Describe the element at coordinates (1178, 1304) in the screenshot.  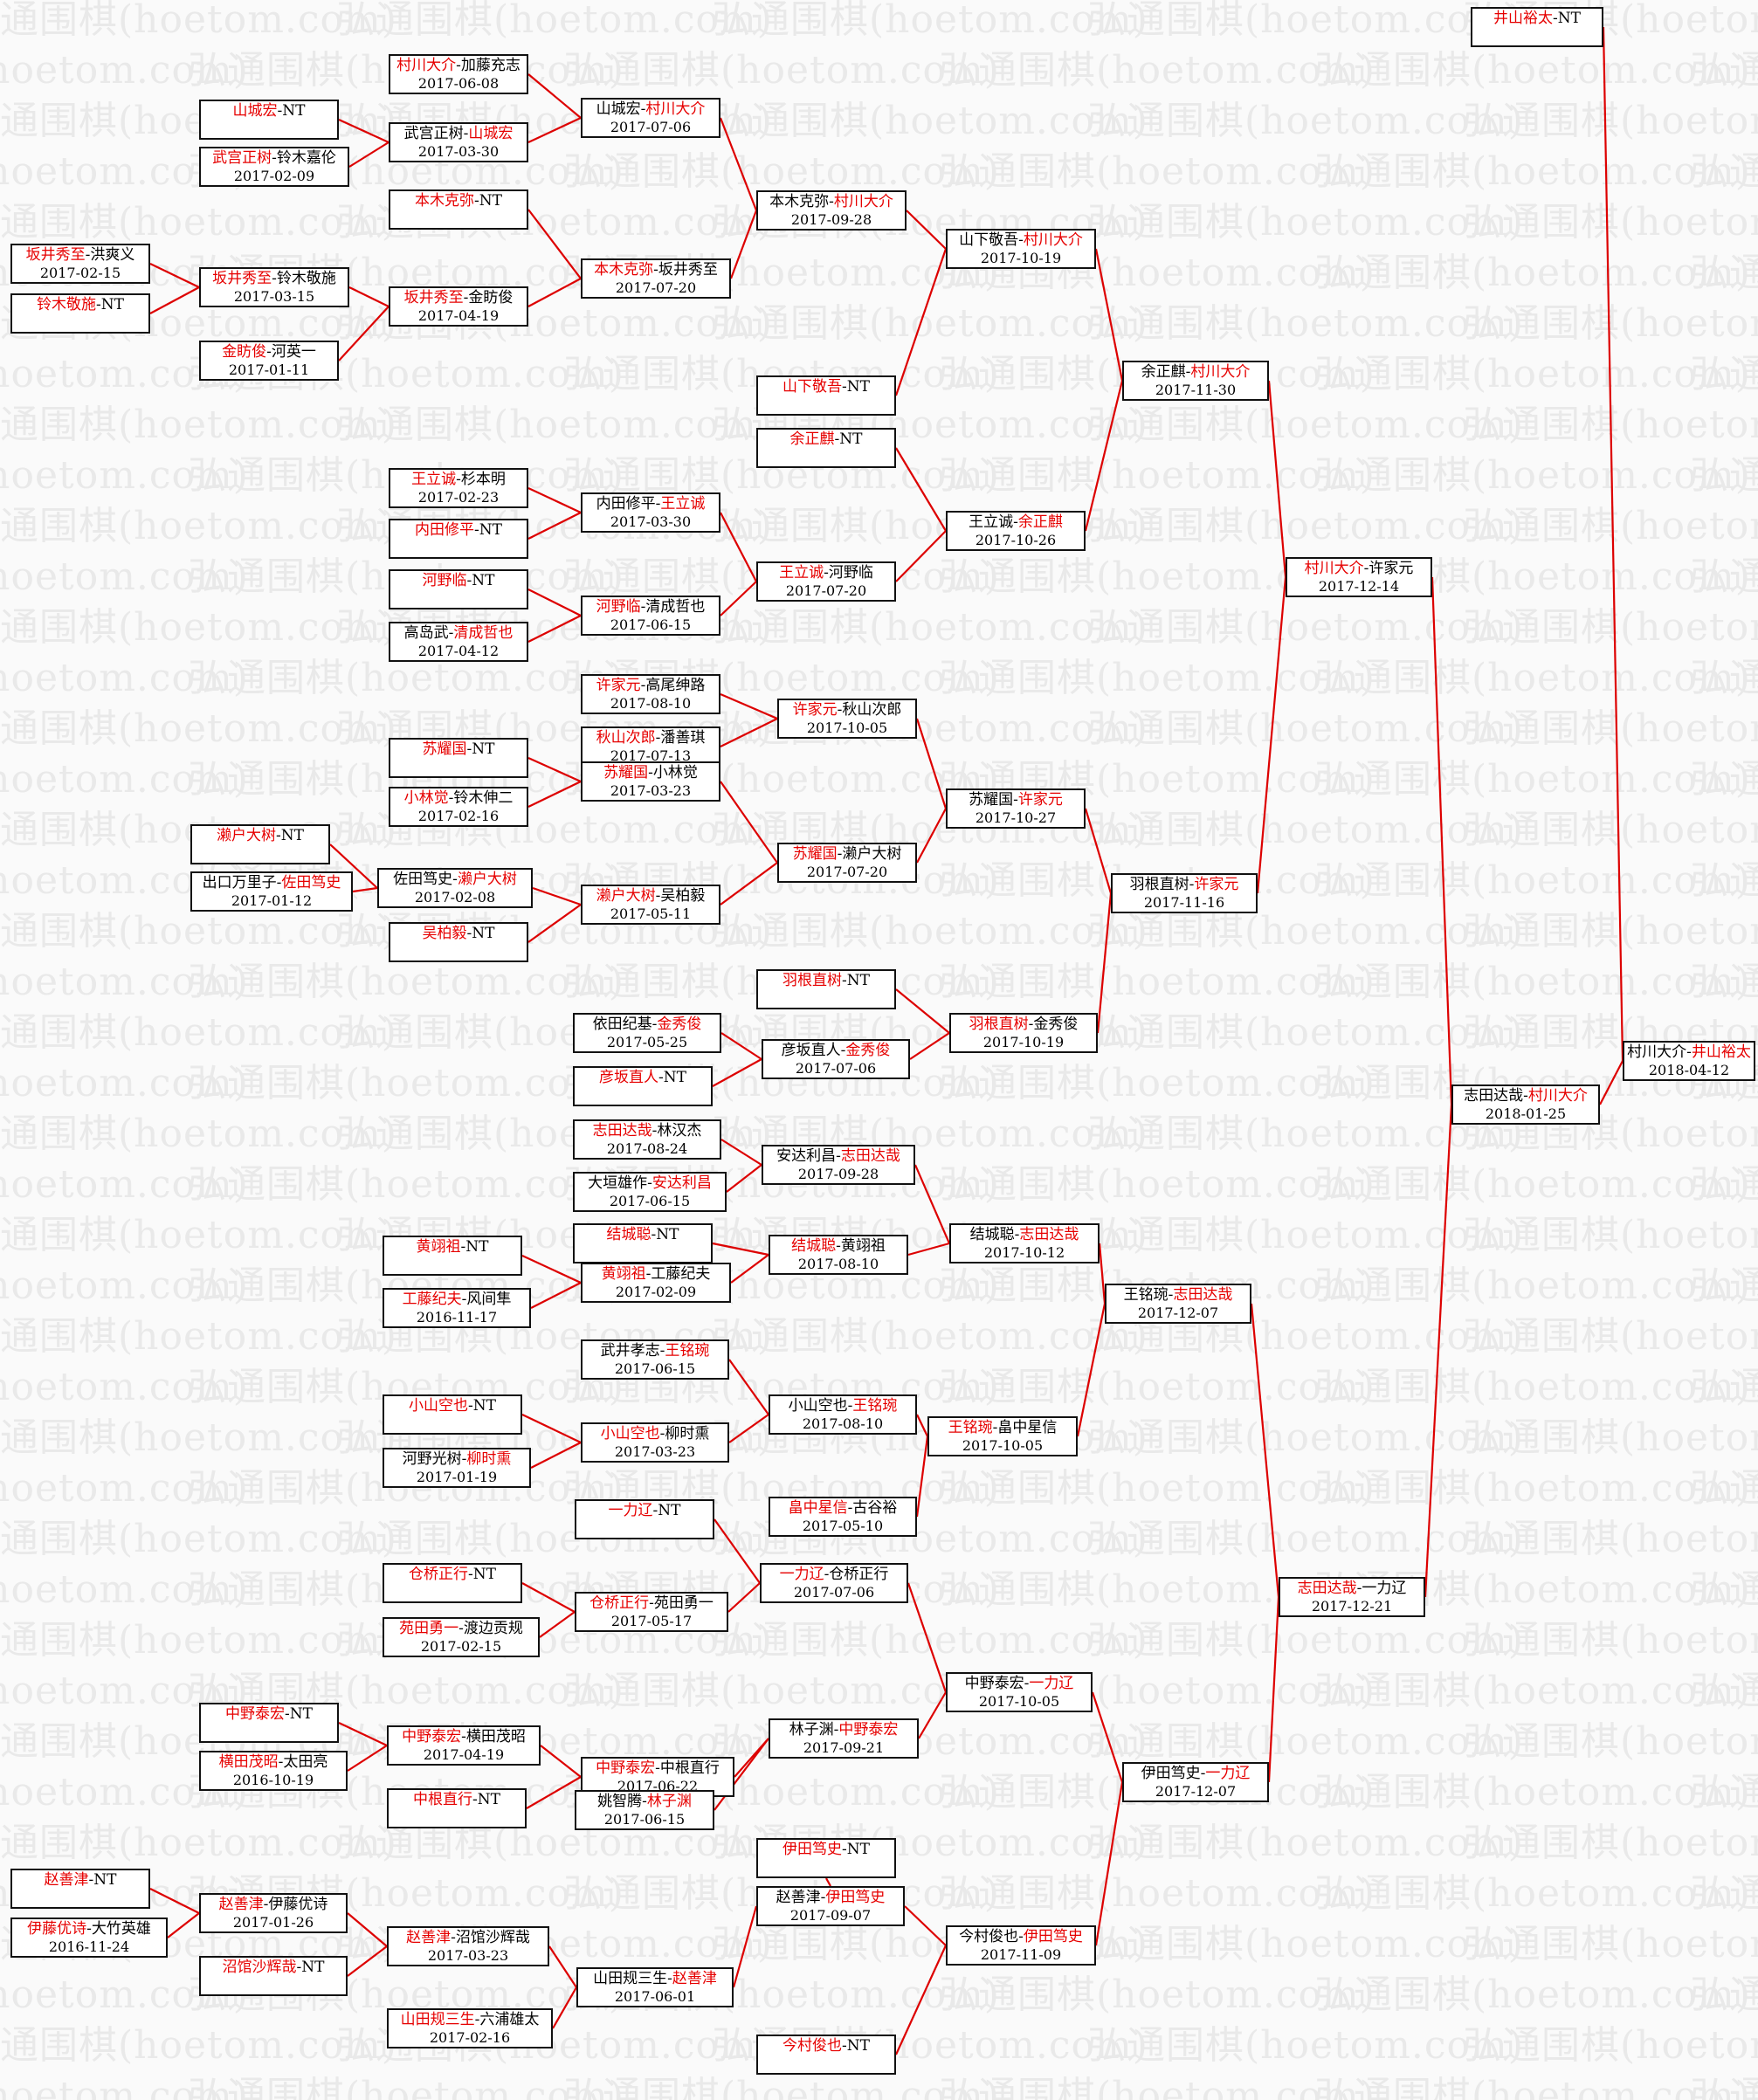
I see `match-box-b62: 王铭琬-志田达哉 2017-12-07` at that location.